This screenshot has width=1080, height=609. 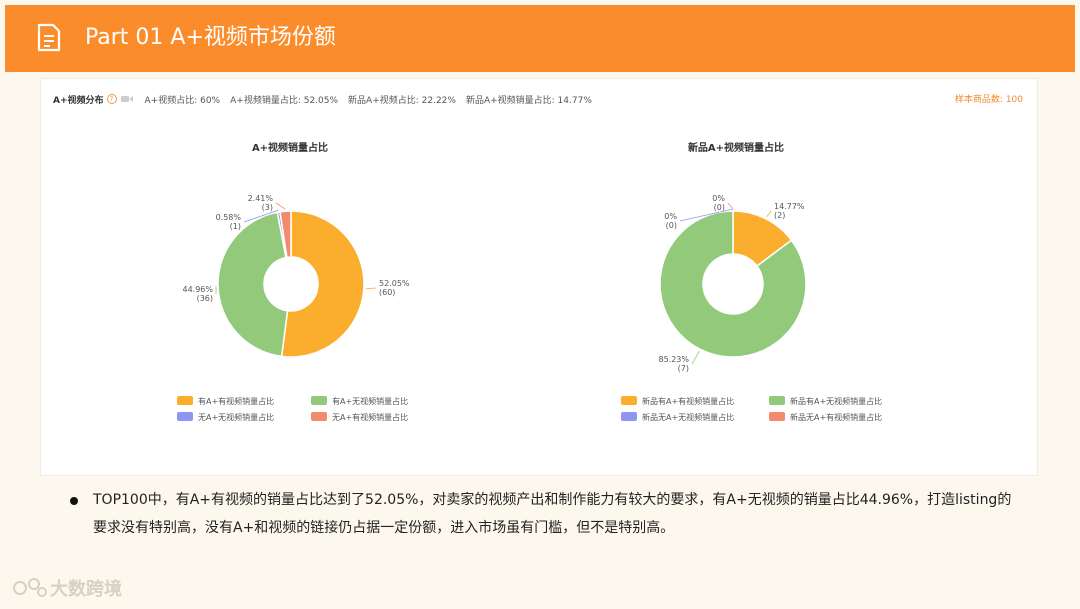 I want to click on legend-label: 新品有A+有视频销量占比, so click(x=688, y=401).